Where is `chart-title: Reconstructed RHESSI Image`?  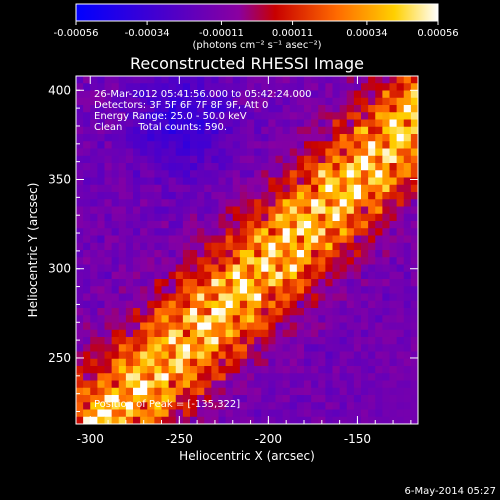 chart-title: Reconstructed RHESSI Image is located at coordinates (247, 63).